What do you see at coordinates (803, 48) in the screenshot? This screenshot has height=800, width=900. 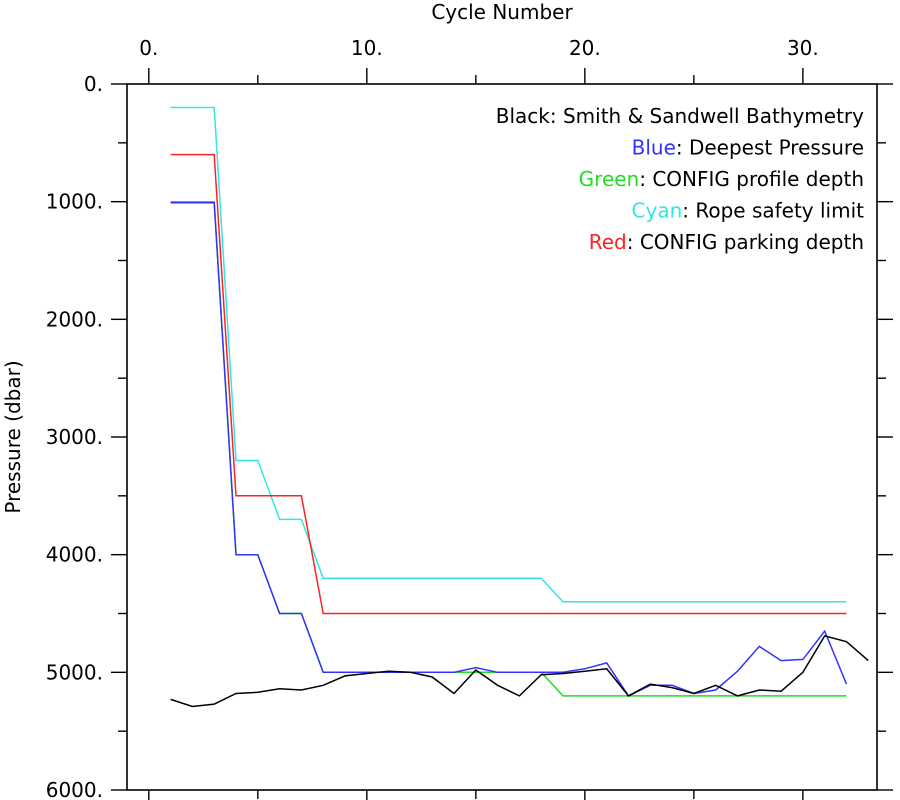 I see `x-tick-label: 30.` at bounding box center [803, 48].